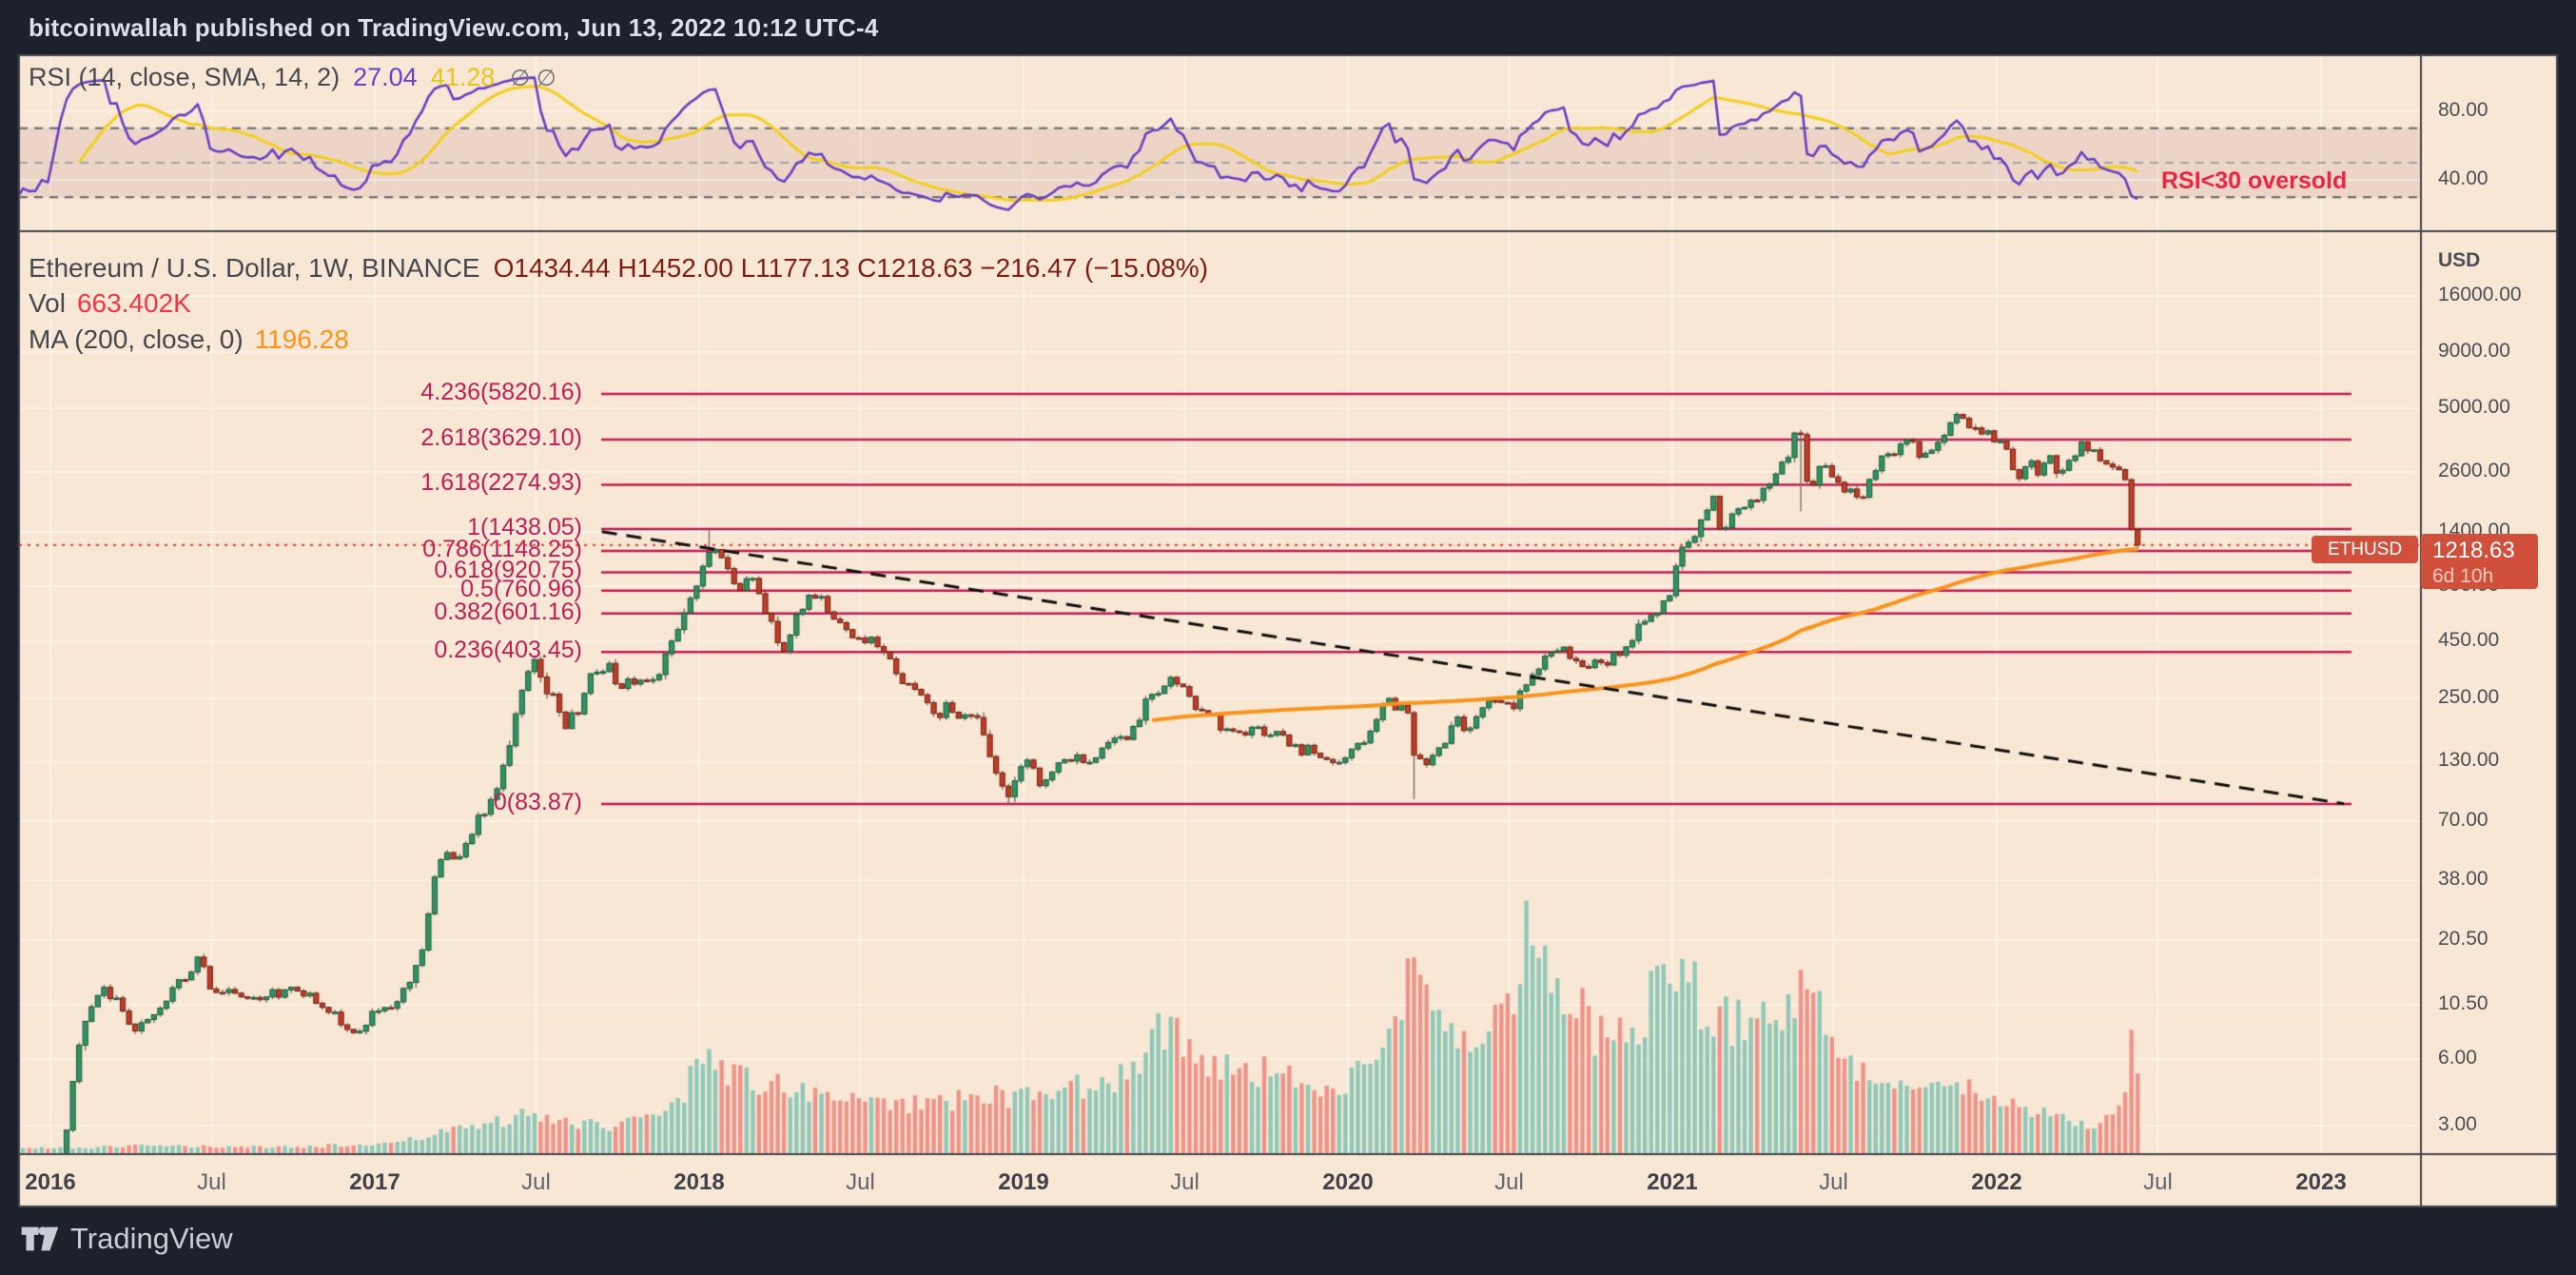 The image size is (2576, 1275). I want to click on time-tick-year: 2023, so click(2321, 1182).